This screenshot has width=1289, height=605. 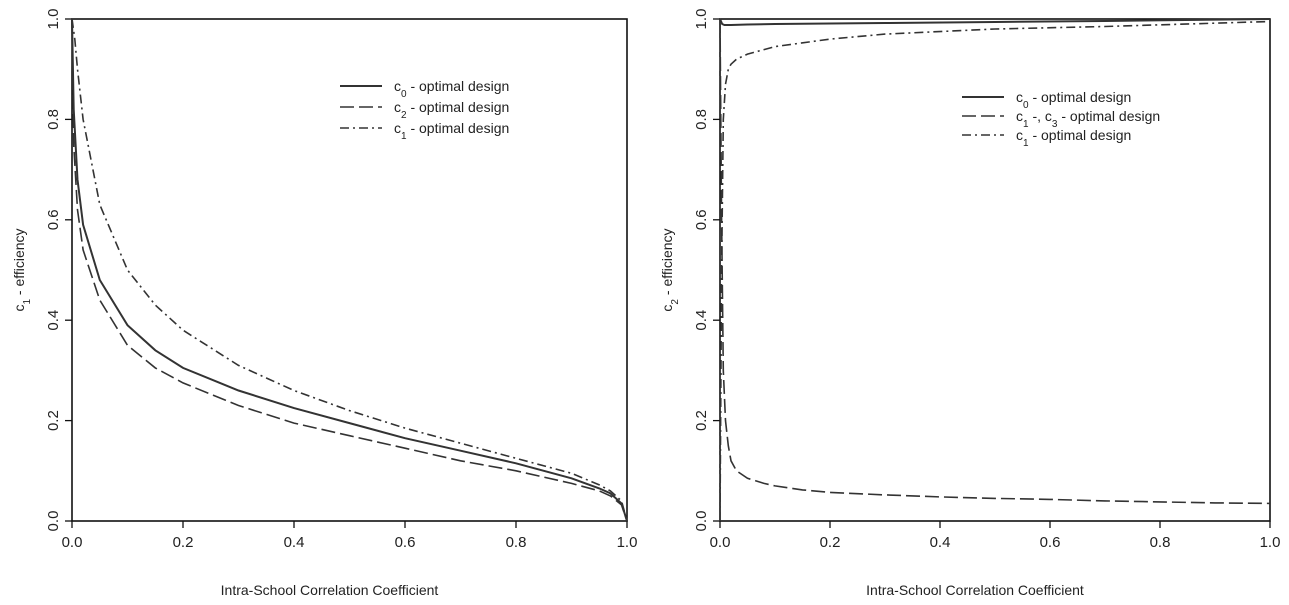 What do you see at coordinates (451, 110) in the screenshot?
I see `legend-label: c2 - optimal design` at bounding box center [451, 110].